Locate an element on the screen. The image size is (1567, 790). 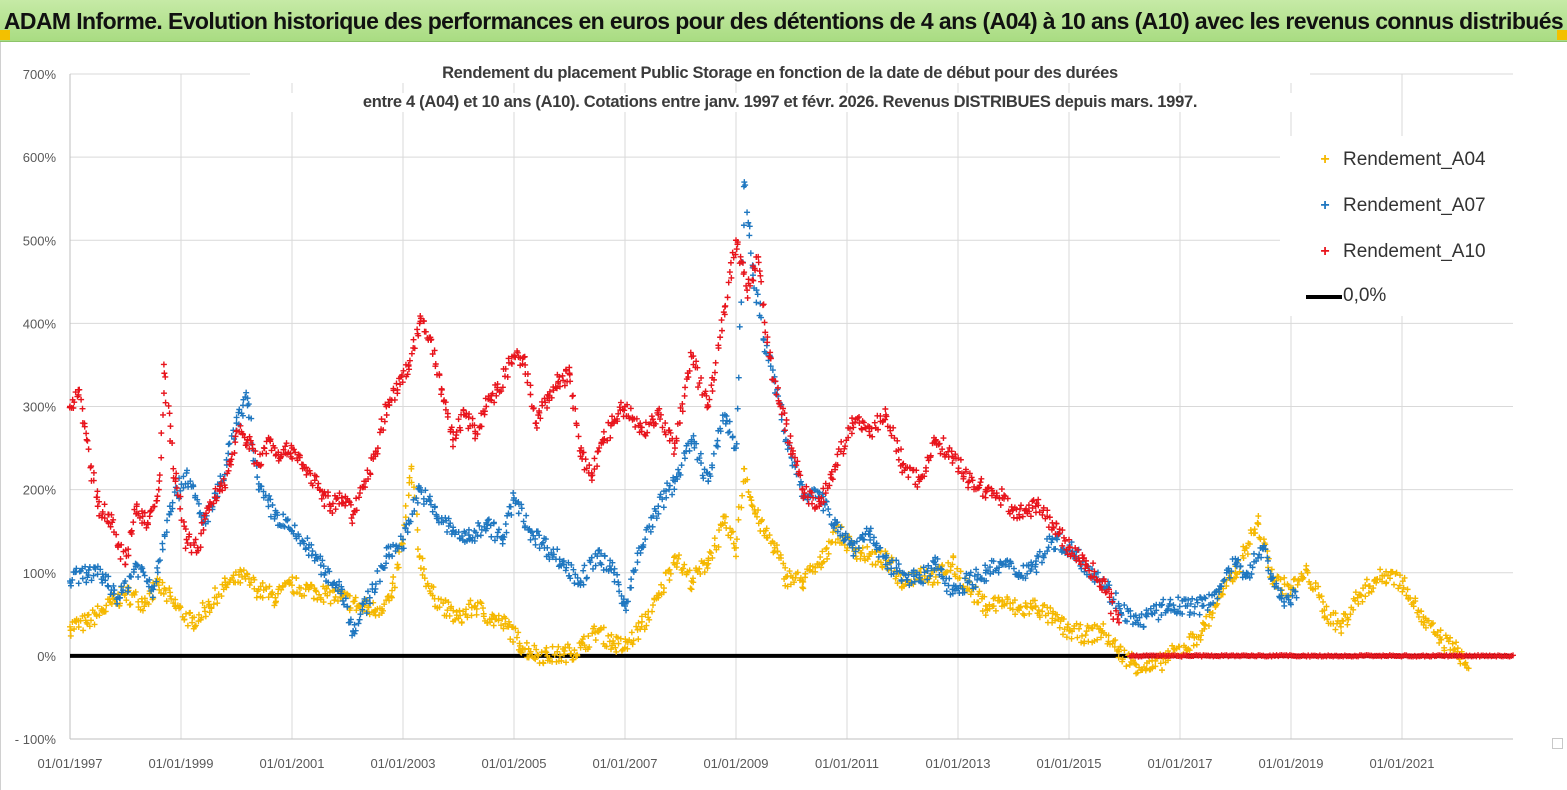
legend-item-zero: 0,0% is located at coordinates (1400, 296).